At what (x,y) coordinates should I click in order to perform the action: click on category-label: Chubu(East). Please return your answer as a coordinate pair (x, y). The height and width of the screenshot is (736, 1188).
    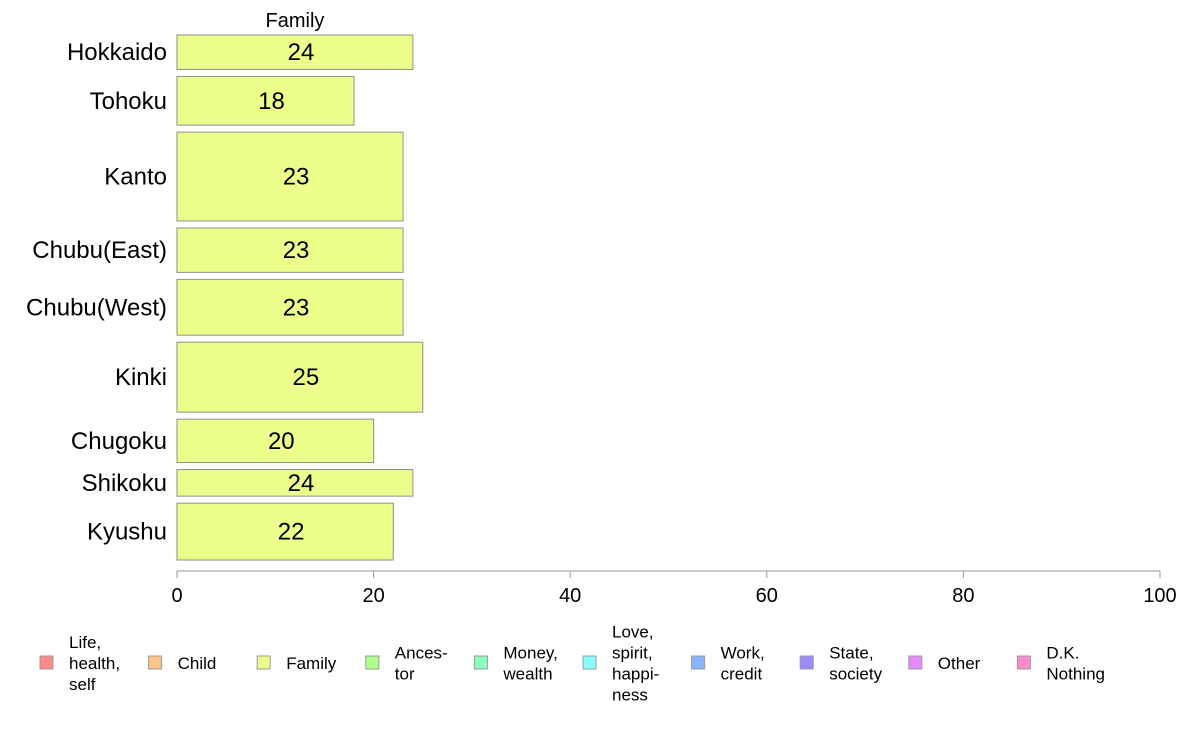
    Looking at the image, I should click on (99, 250).